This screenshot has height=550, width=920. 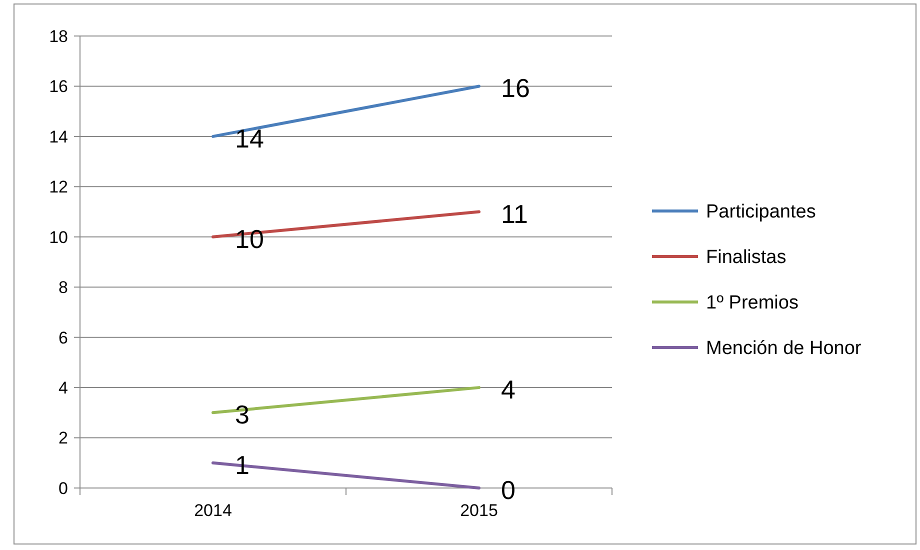 What do you see at coordinates (63, 388) in the screenshot?
I see `y-tick-label: 4` at bounding box center [63, 388].